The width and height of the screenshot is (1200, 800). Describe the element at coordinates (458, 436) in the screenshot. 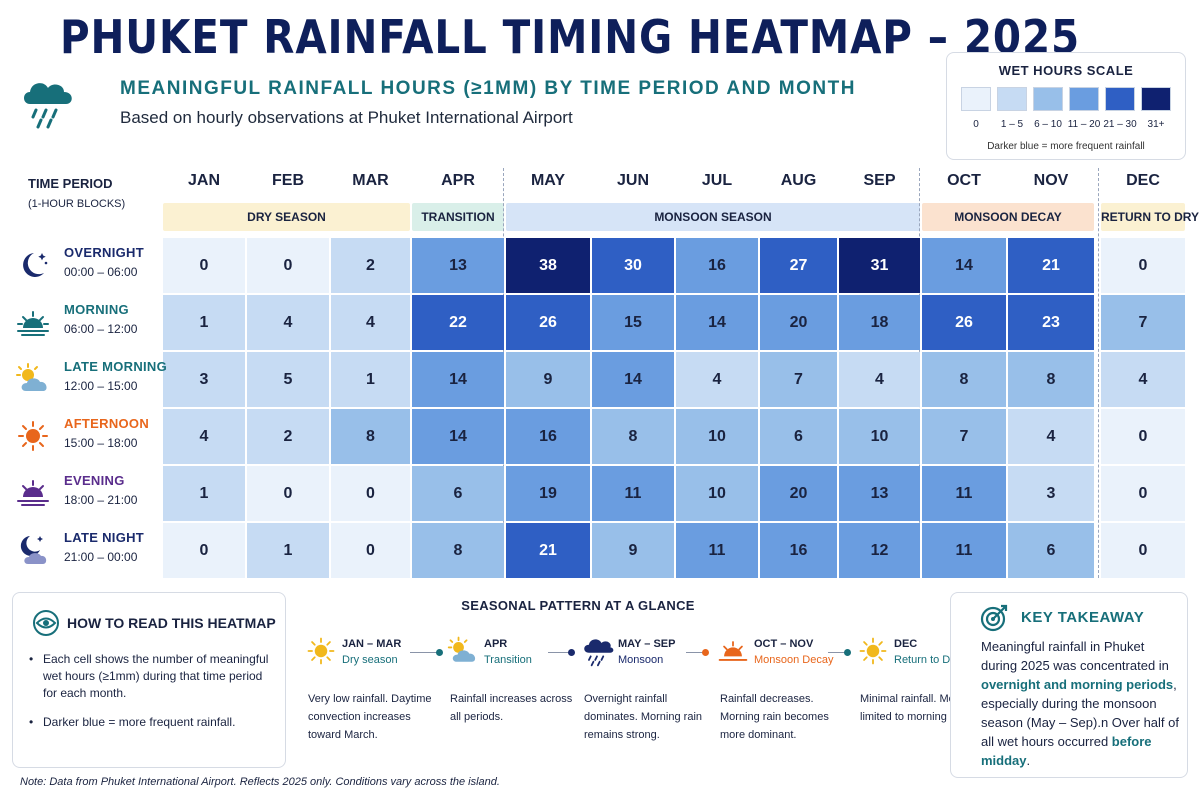

I see `heatmap-cell: 14` at that location.